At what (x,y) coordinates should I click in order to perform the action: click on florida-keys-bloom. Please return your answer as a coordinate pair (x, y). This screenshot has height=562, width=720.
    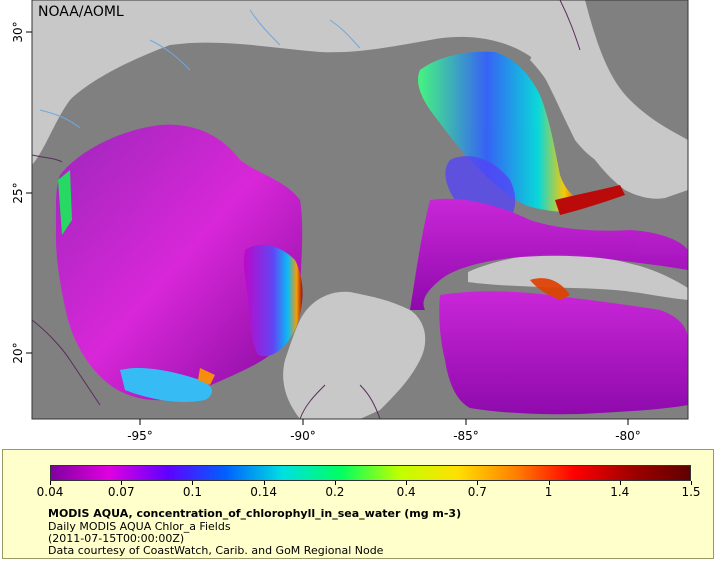
    Looking at the image, I should click on (590, 200).